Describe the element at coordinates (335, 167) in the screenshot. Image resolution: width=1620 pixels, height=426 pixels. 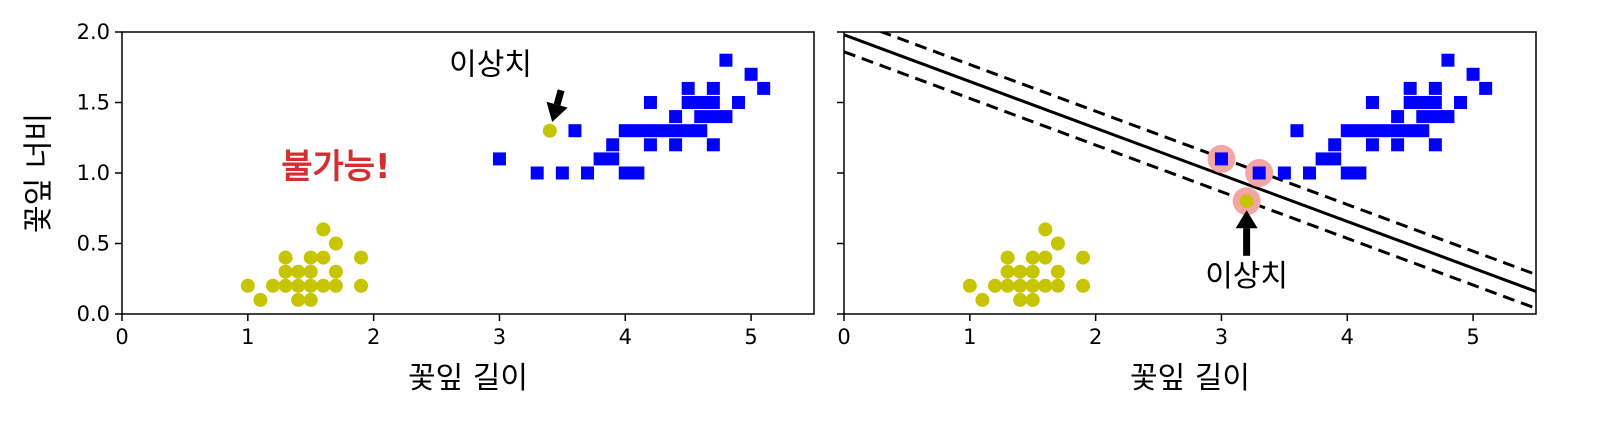
I see `impossible-label: 불가능!` at that location.